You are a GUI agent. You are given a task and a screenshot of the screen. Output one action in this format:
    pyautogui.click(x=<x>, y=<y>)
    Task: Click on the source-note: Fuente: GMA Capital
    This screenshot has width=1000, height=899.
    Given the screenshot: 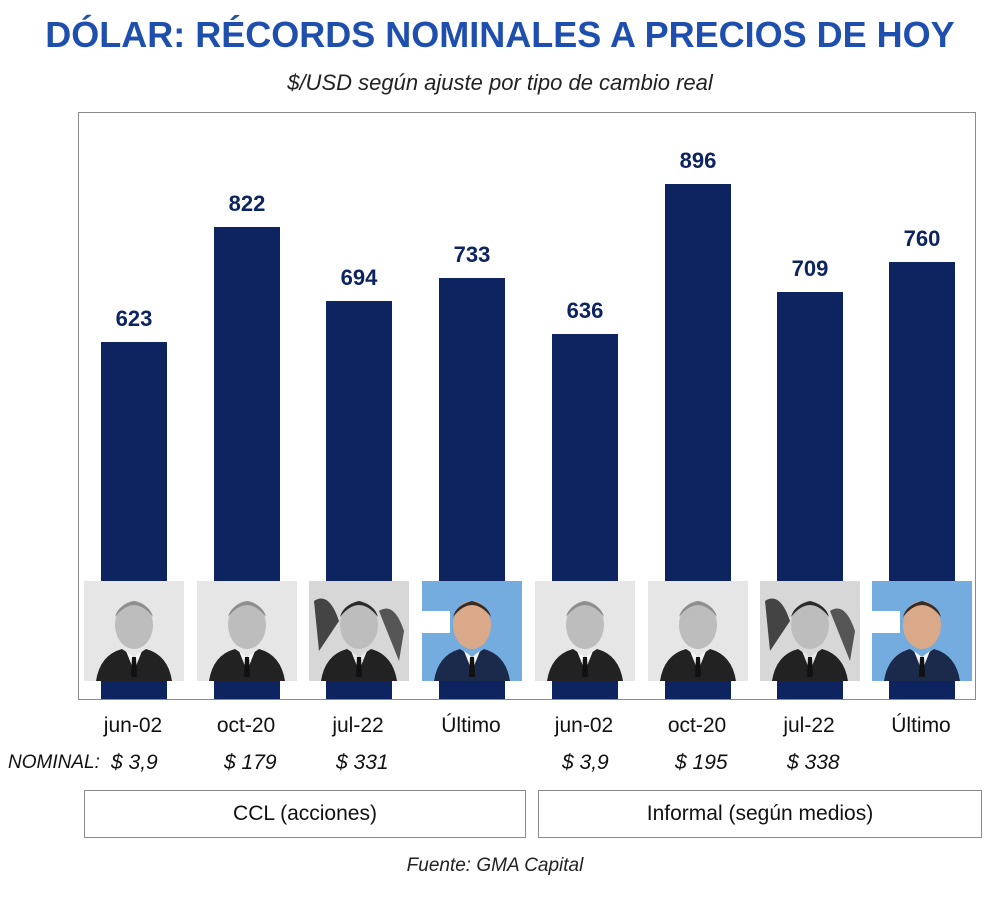 What is the action you would take?
    pyautogui.click(x=495, y=865)
    